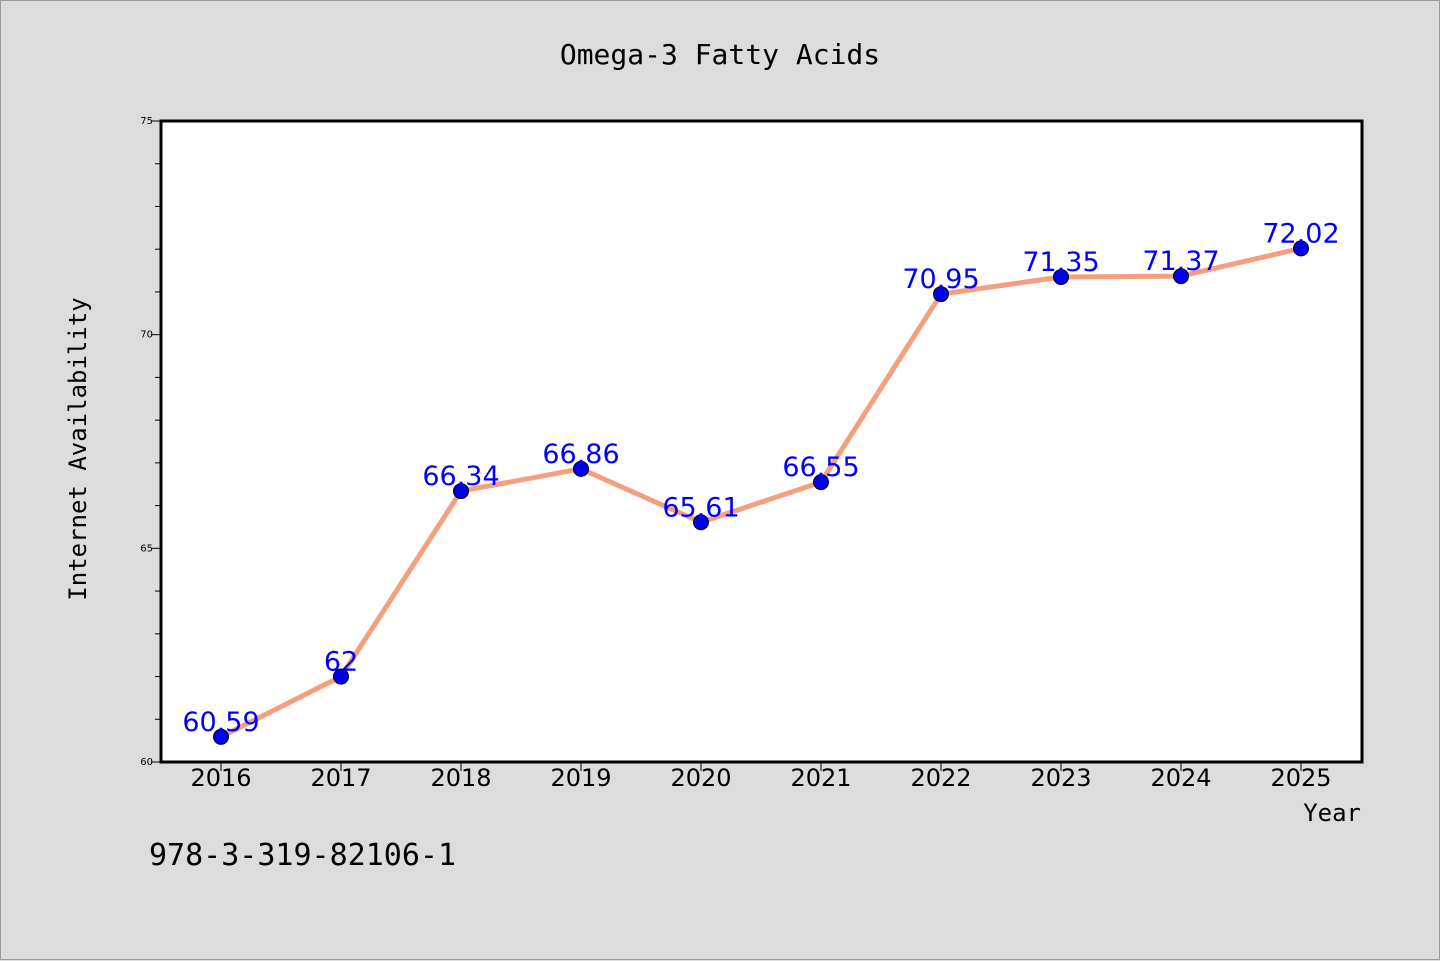 The width and height of the screenshot is (1440, 961). I want to click on x-tick-label: 2017, so click(340, 778).